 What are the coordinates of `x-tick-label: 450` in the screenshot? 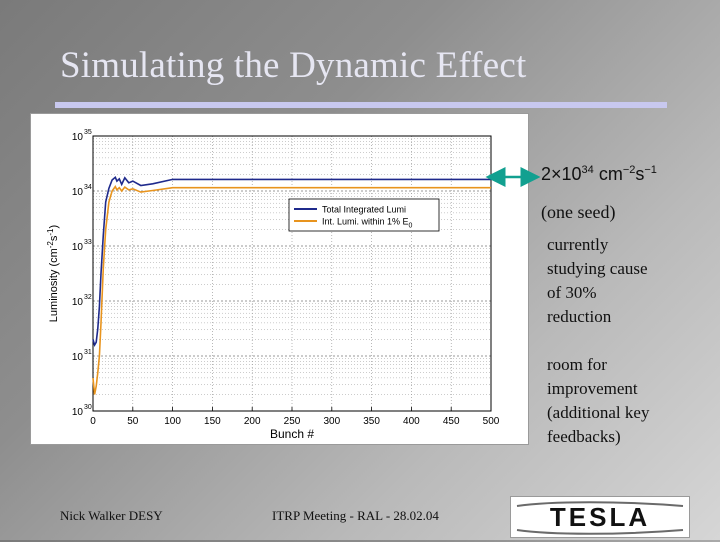 It's located at (451, 421).